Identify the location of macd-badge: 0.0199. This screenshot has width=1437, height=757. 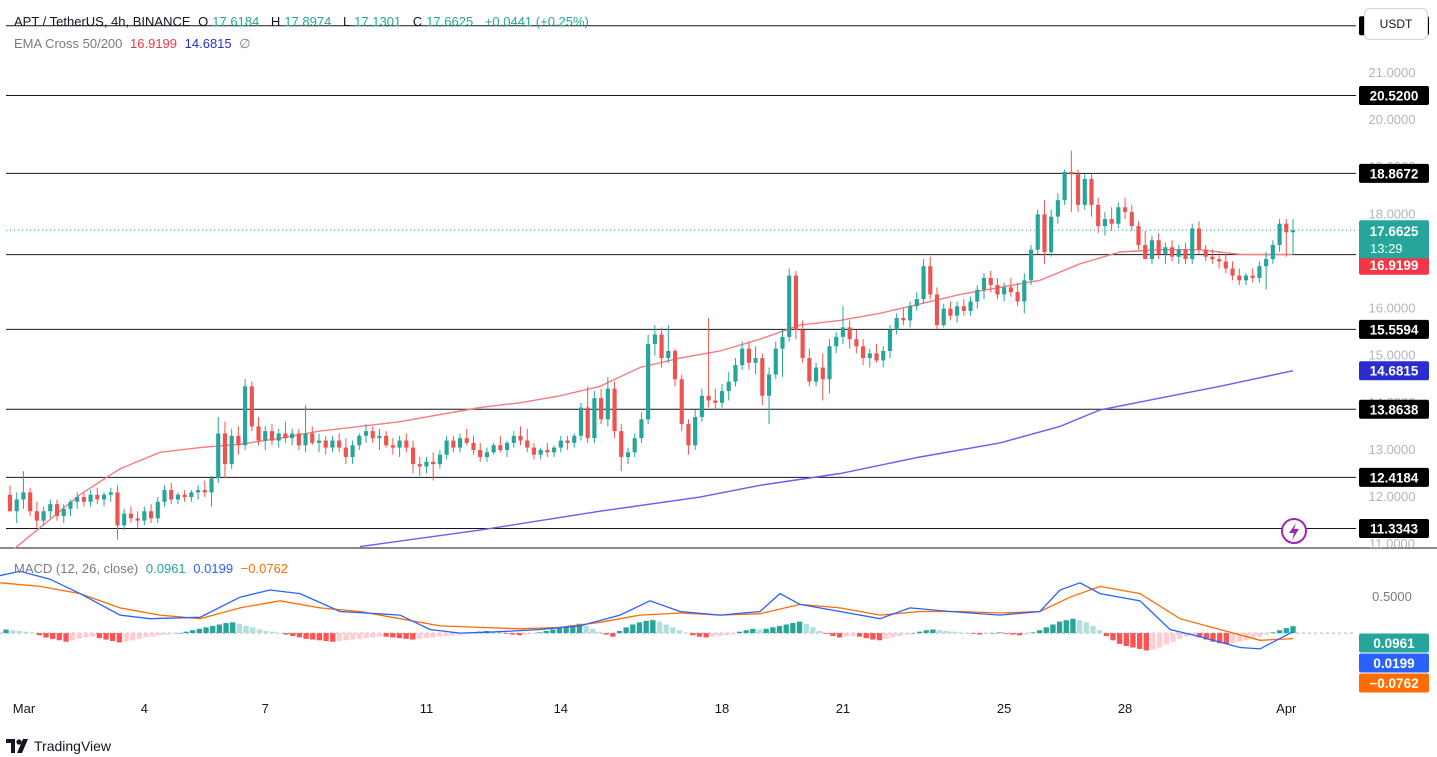
(1394, 663).